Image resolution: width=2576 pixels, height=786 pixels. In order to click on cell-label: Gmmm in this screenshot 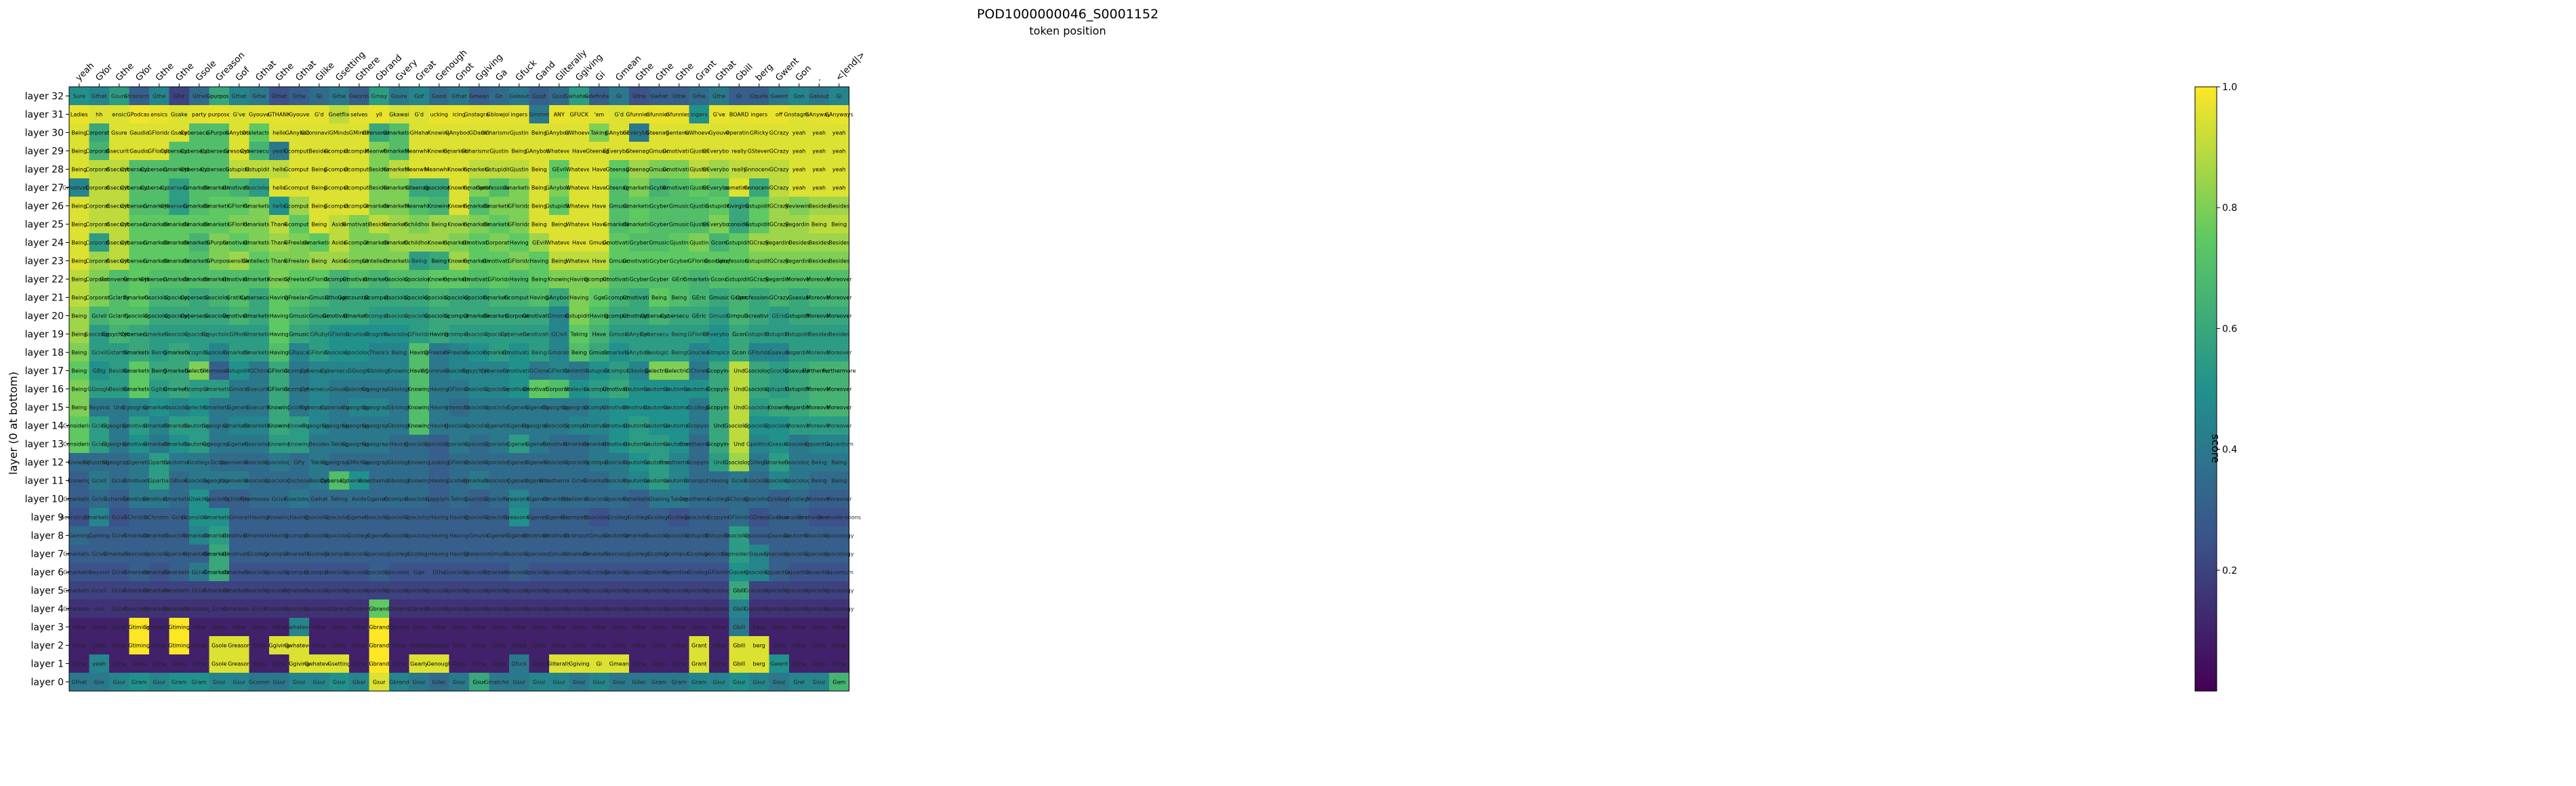, I will do `click(539, 115)`.